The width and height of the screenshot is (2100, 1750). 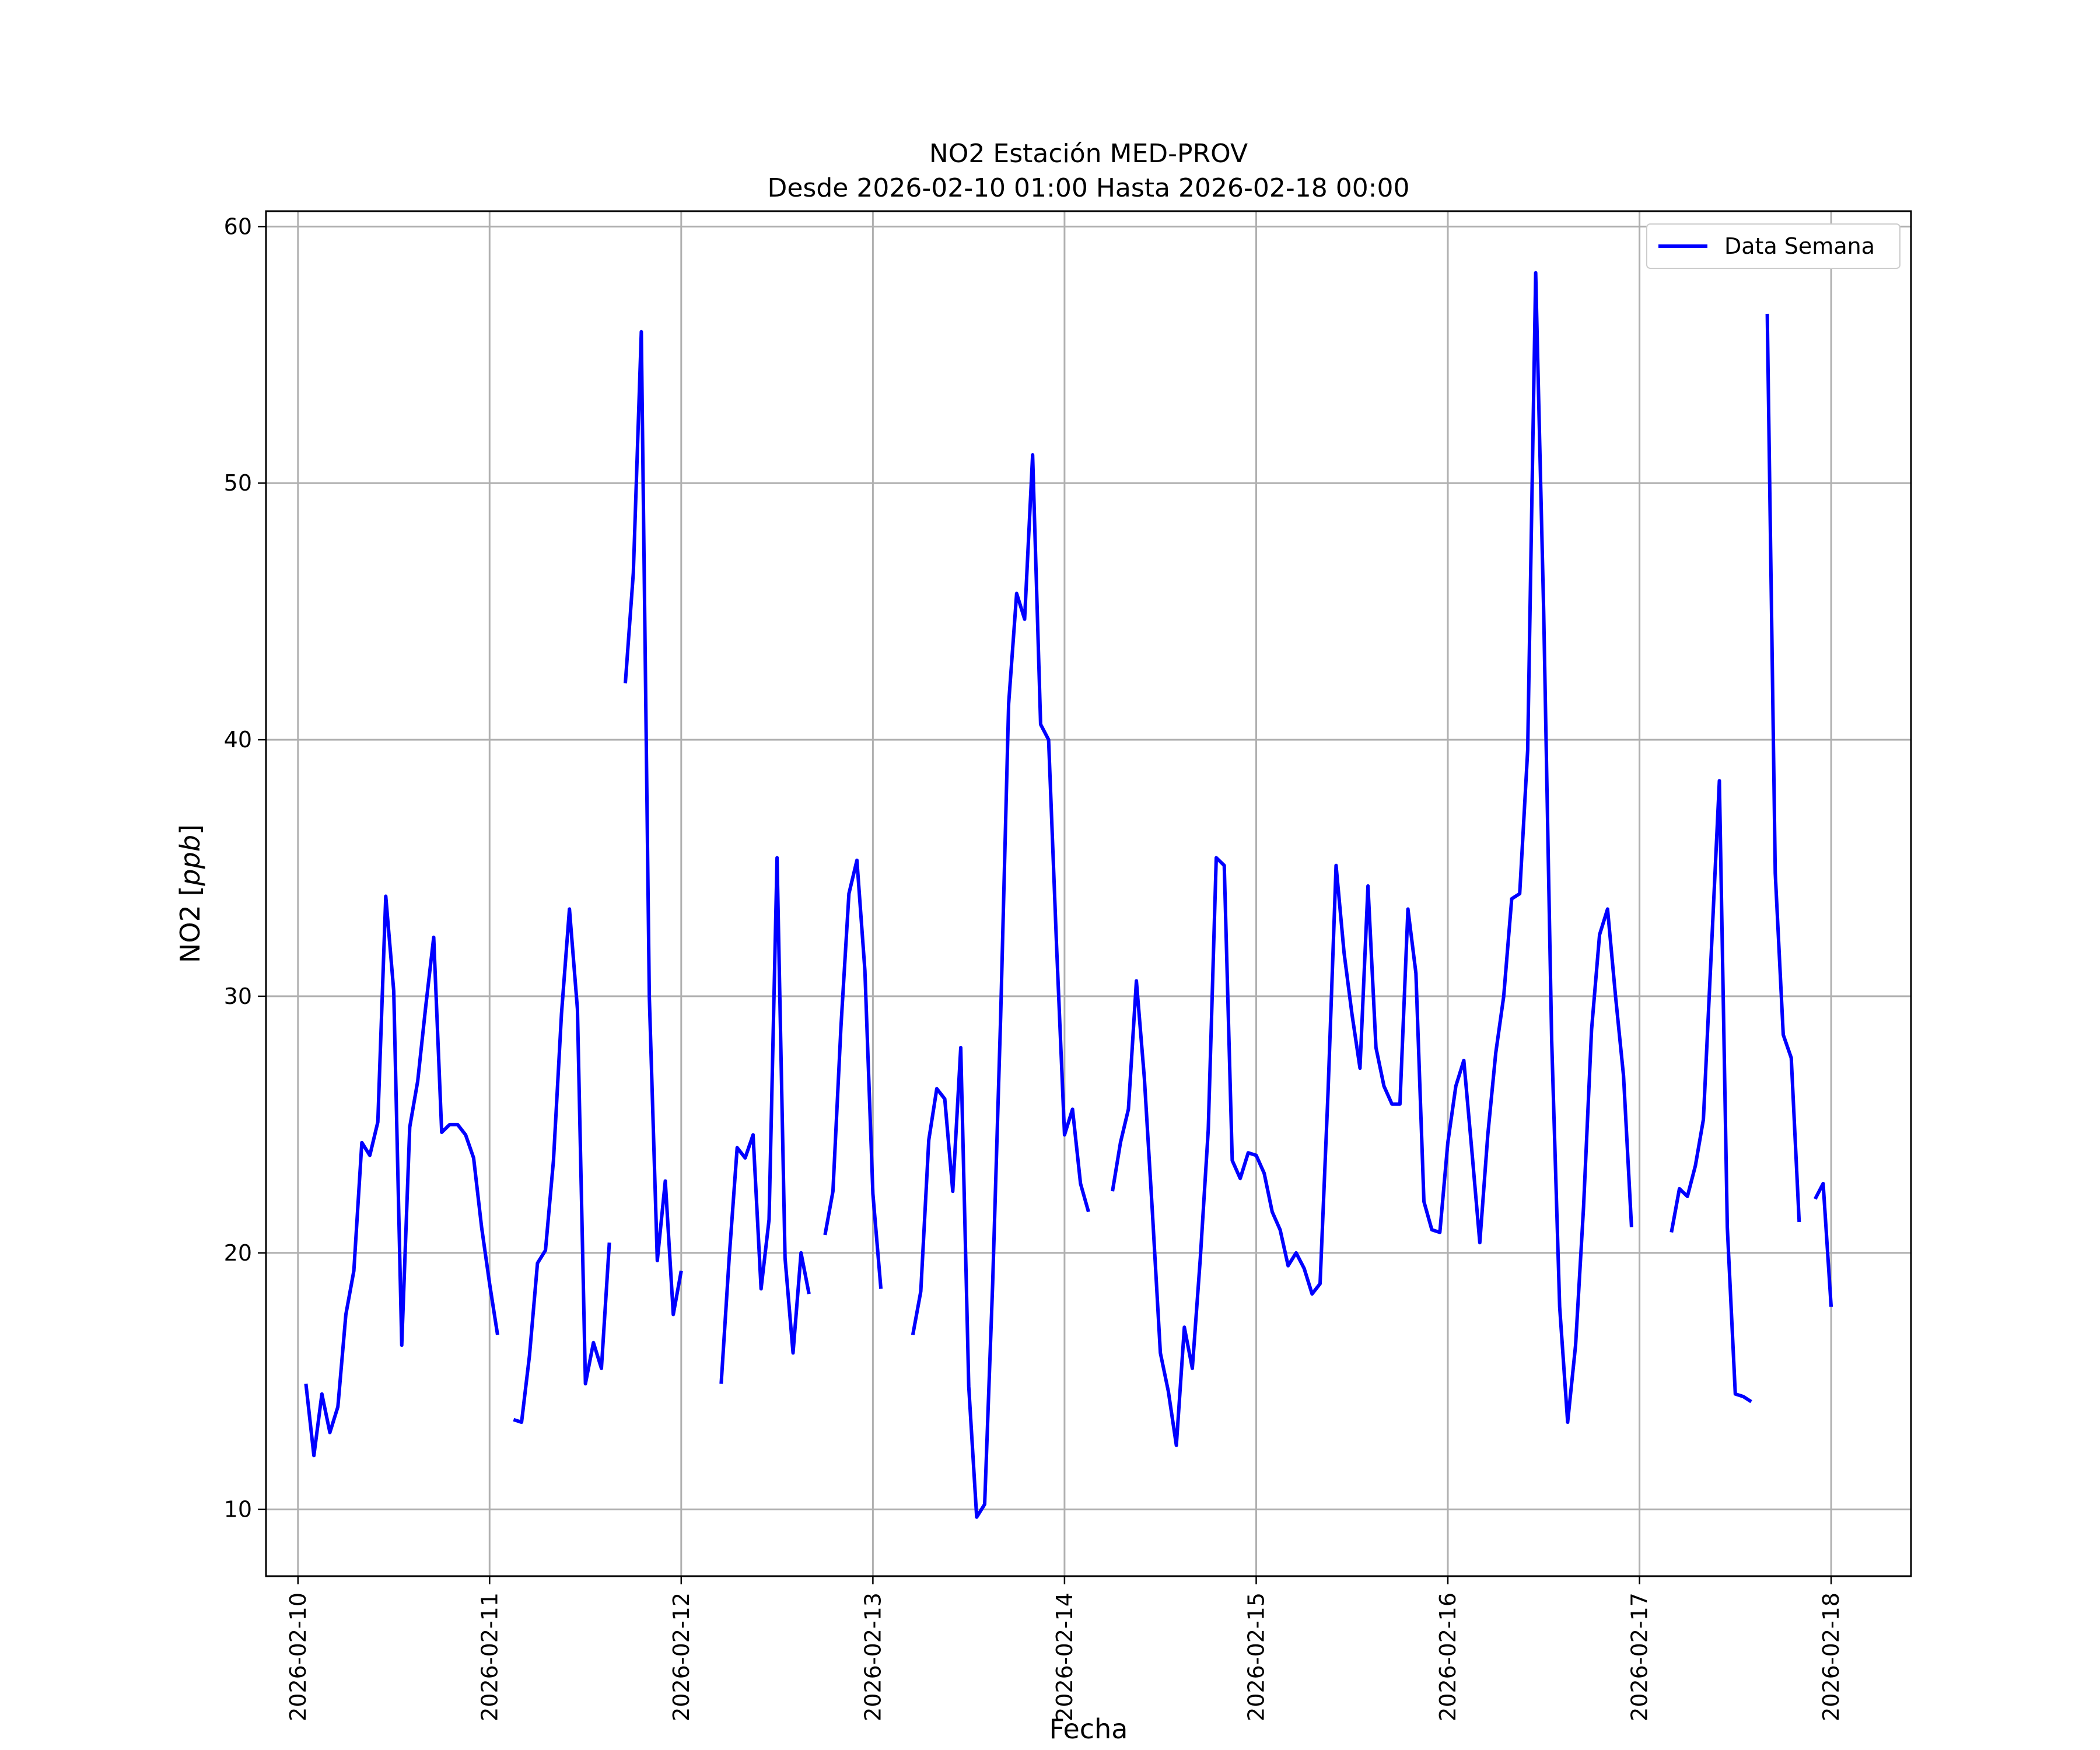 I want to click on x-tick-label: 2026-02-13, so click(x=873, y=1657).